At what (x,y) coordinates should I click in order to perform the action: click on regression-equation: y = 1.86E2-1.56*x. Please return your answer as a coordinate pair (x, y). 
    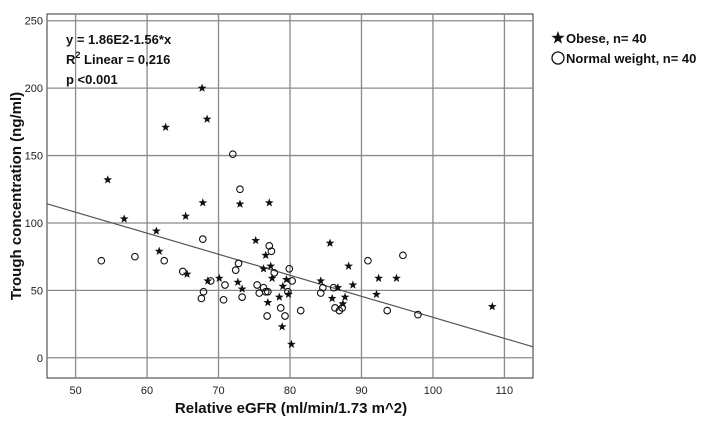
    Looking at the image, I should click on (119, 39).